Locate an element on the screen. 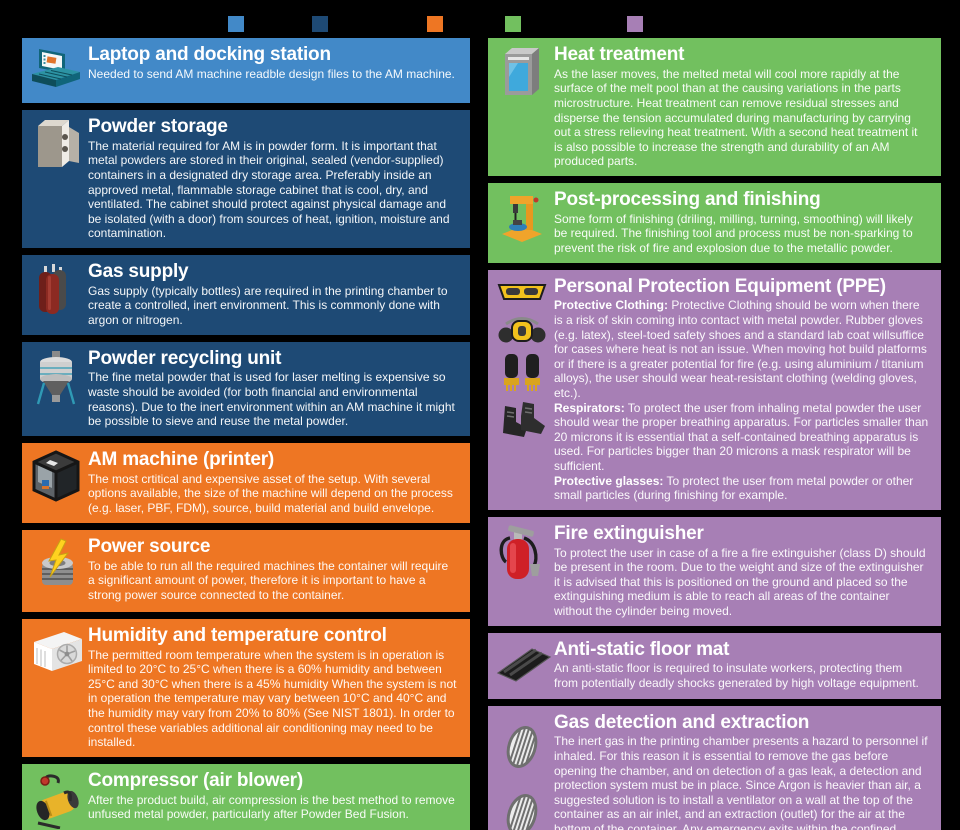 The height and width of the screenshot is (830, 960). ppe-icon-stack is located at coordinates (522, 360).